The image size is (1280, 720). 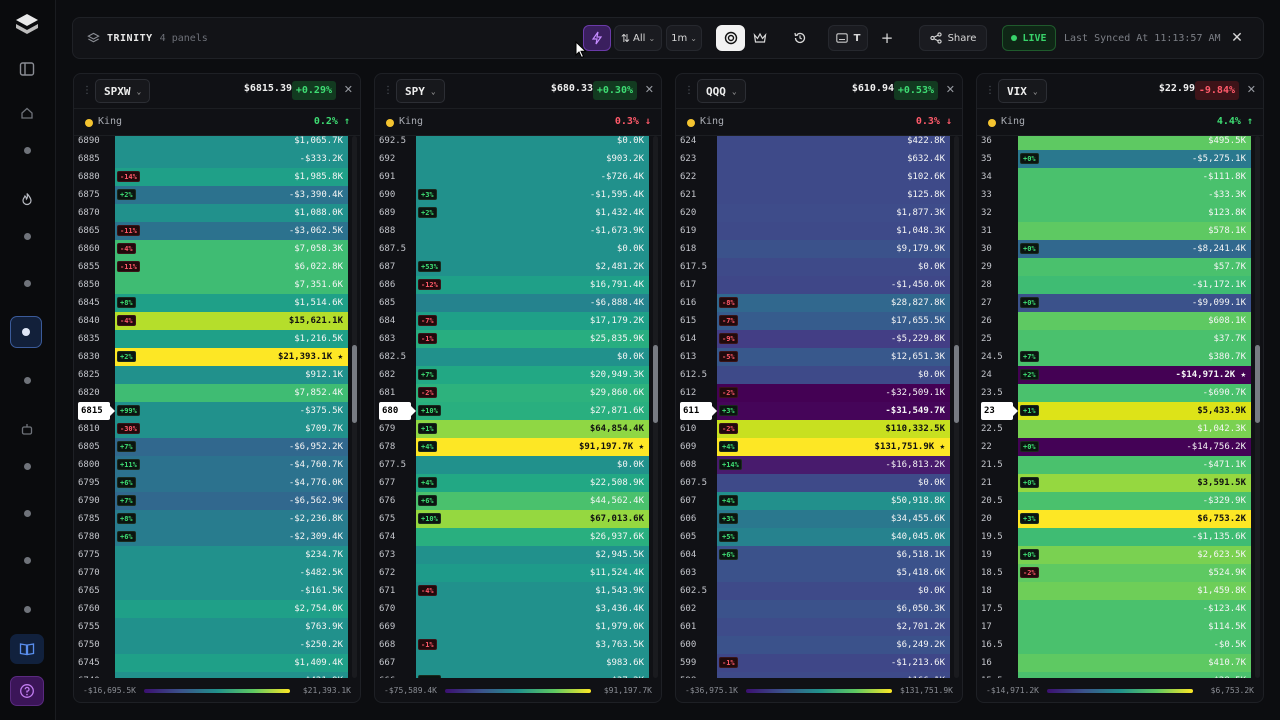 I want to click on exposure-cell: $763.9K, so click(x=231, y=627).